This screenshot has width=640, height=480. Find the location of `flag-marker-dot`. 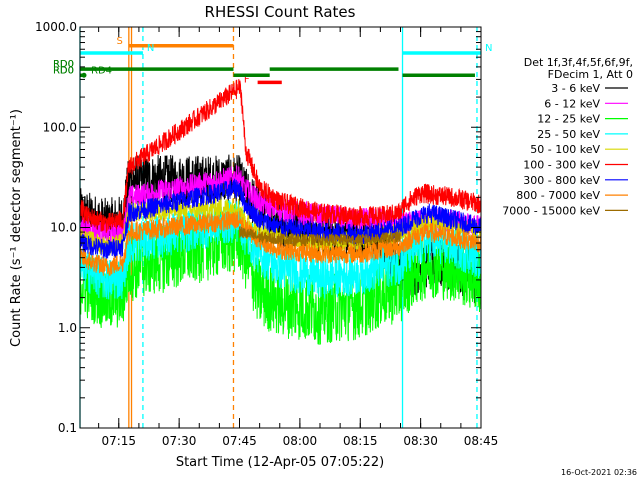

flag-marker-dot is located at coordinates (84, 75).